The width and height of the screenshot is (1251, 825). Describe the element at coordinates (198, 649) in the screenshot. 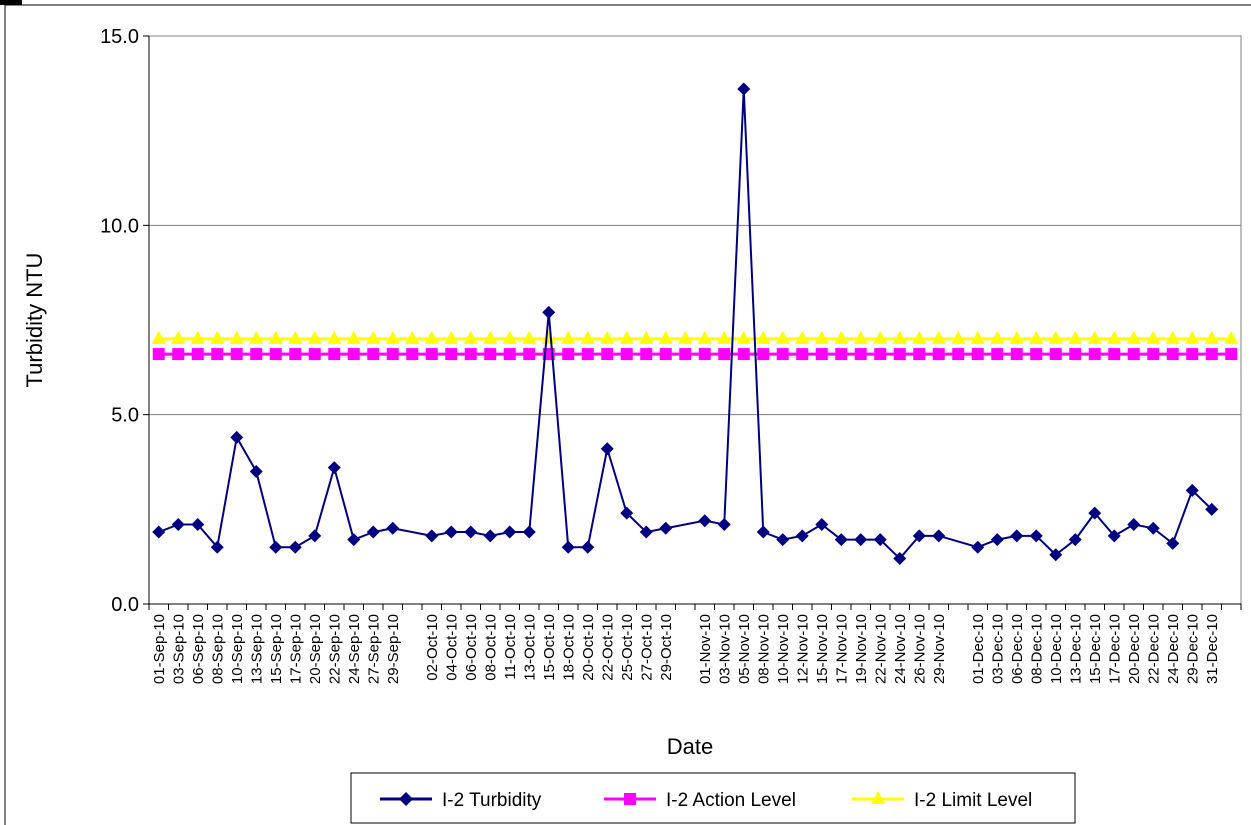

I see `x-tick-label: 06-Sep-10` at that location.